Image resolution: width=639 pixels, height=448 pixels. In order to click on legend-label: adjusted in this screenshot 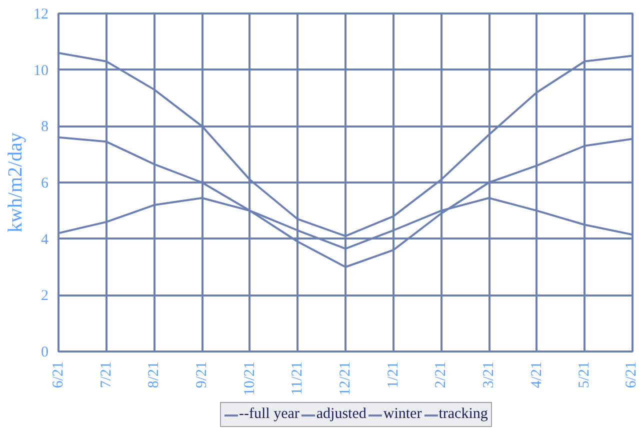, I will do `click(341, 414)`.